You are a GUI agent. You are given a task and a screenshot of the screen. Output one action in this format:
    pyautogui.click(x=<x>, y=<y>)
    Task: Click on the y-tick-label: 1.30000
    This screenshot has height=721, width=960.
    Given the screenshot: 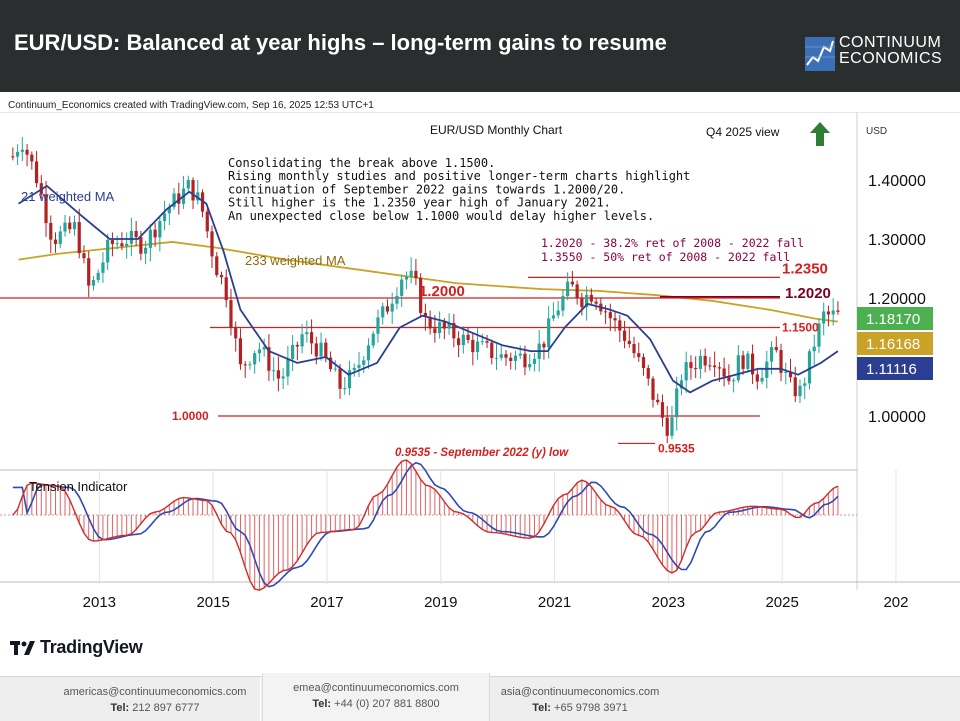 What is the action you would take?
    pyautogui.click(x=897, y=240)
    